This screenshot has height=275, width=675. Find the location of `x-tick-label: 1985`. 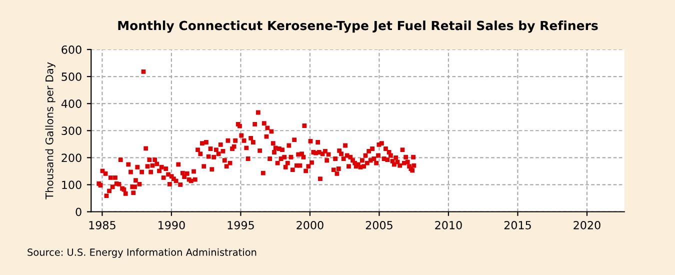

x-tick-label: 1985 is located at coordinates (102, 225).